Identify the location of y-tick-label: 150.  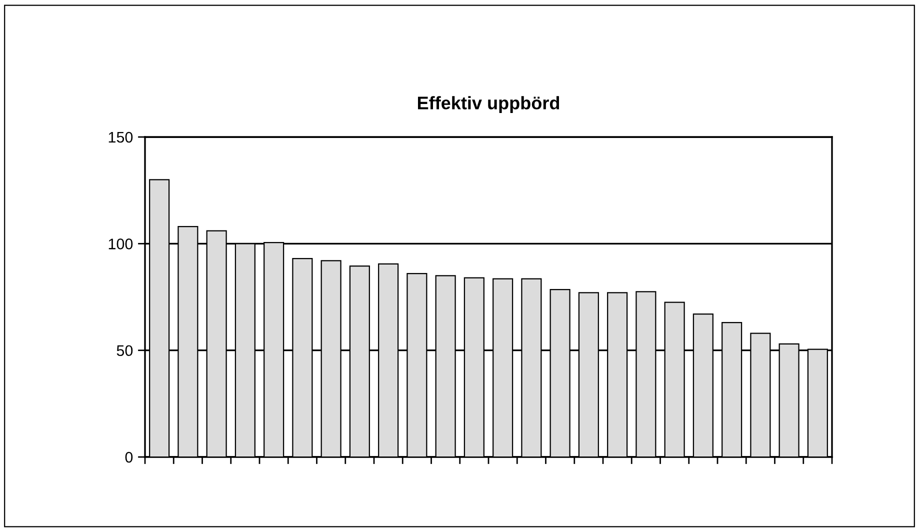
(120, 137).